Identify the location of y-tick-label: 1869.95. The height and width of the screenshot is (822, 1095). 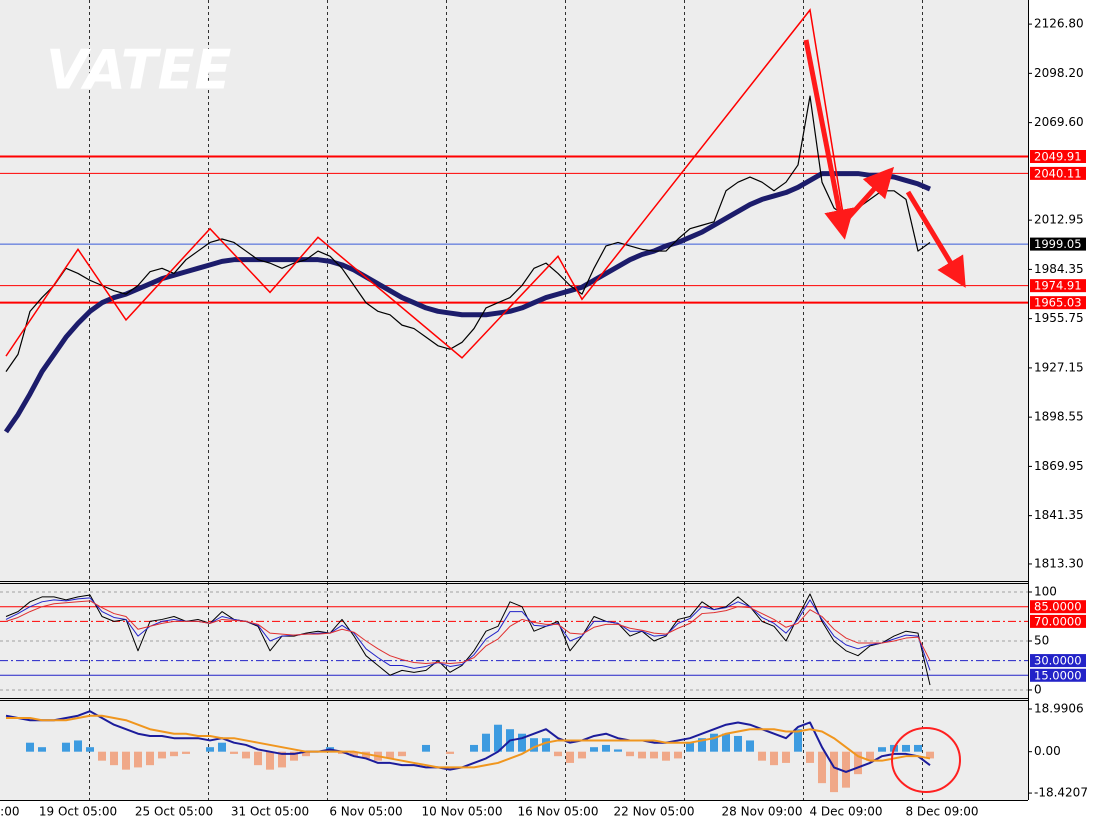
(1059, 466).